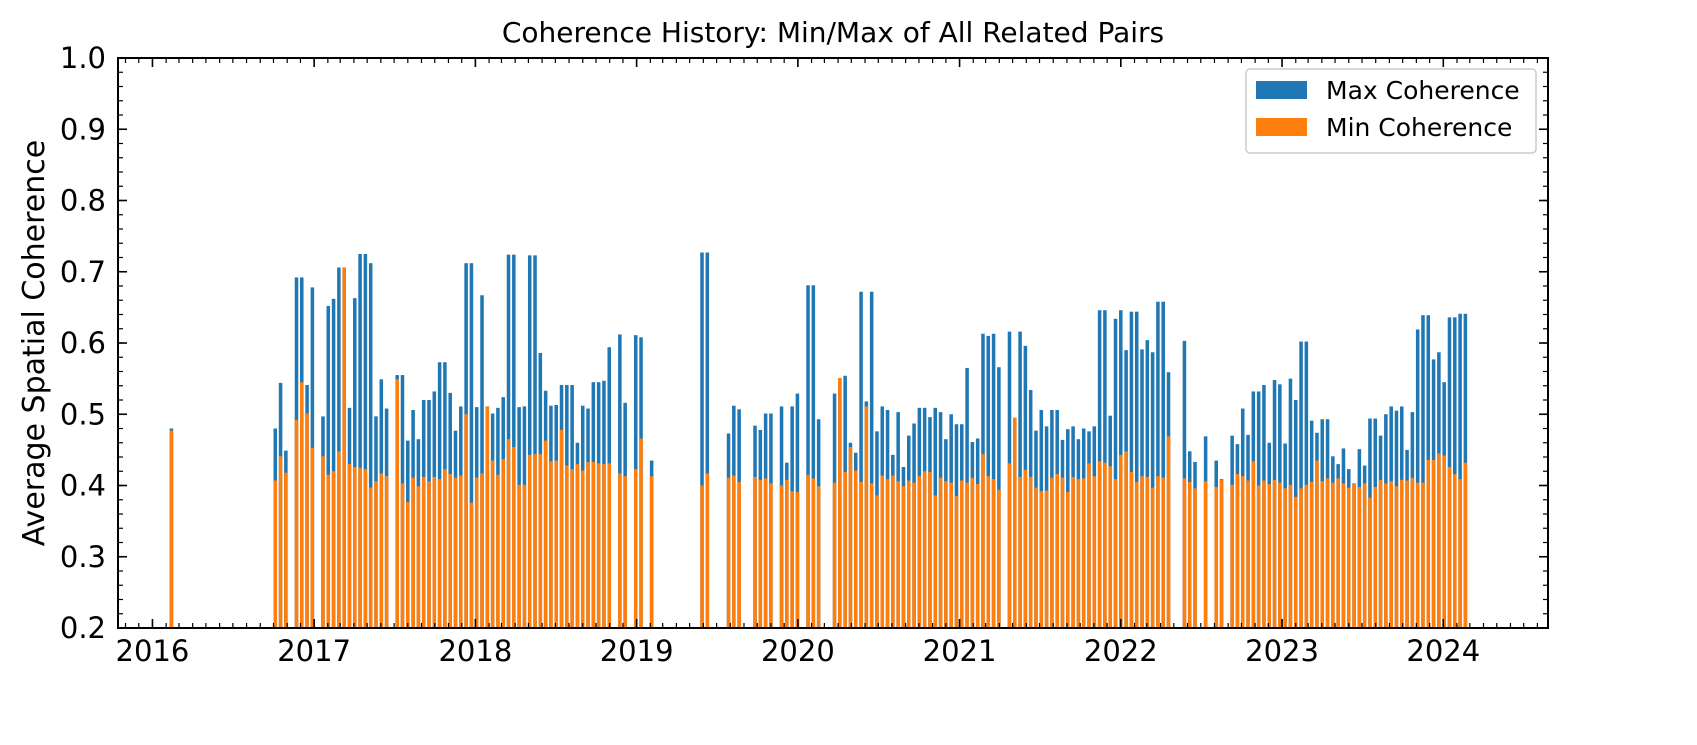 This screenshot has width=1697, height=745. What do you see at coordinates (798, 651) in the screenshot?
I see `x-tick-label: 2020` at bounding box center [798, 651].